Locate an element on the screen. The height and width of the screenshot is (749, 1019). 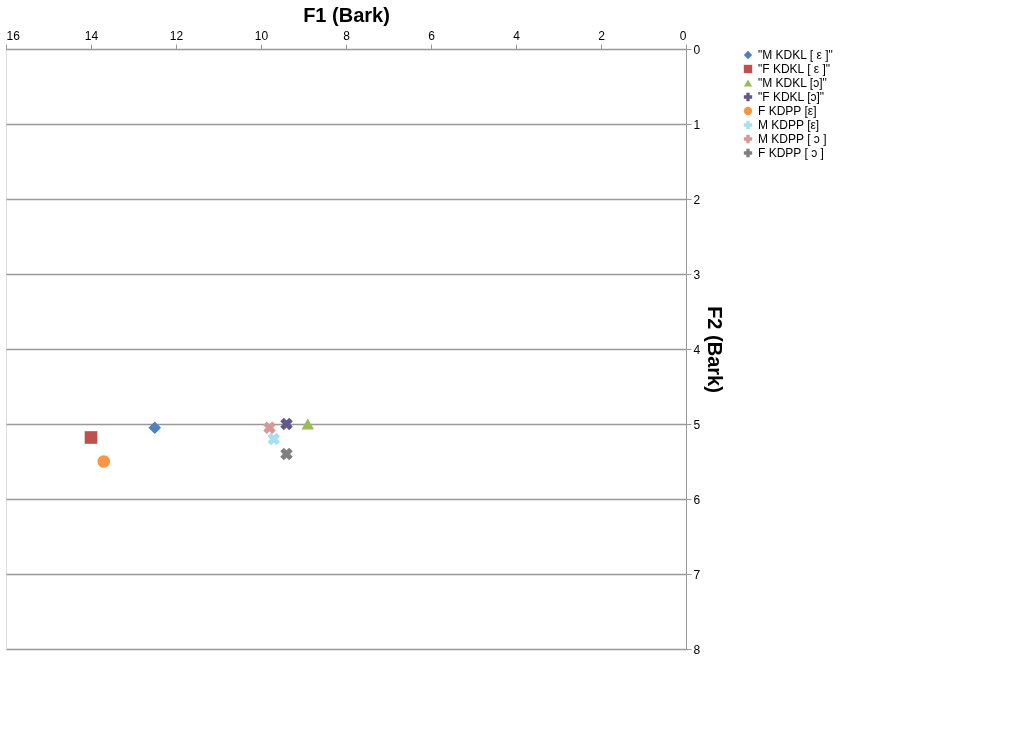
x-tick-label: 16 is located at coordinates (13, 35).